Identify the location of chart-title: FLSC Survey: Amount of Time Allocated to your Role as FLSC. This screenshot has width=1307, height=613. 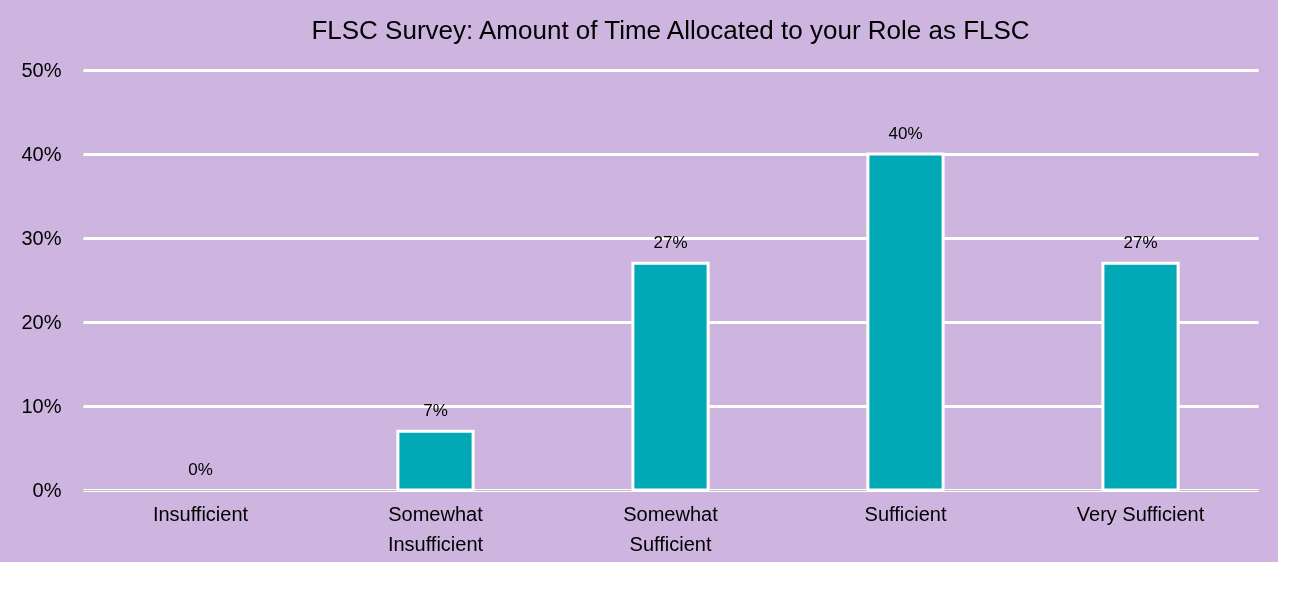
(670, 30).